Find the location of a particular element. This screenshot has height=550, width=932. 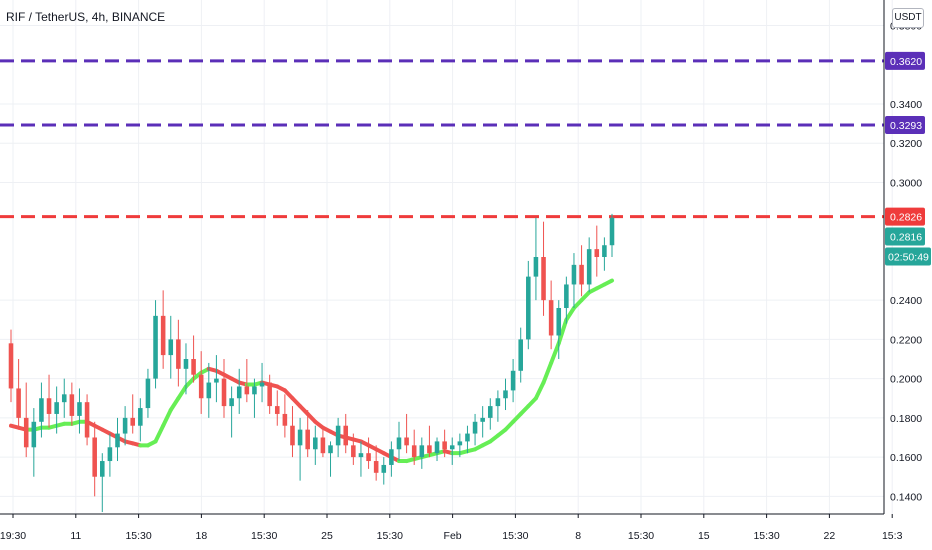

y-tick-label: 0.3200 is located at coordinates (906, 144).